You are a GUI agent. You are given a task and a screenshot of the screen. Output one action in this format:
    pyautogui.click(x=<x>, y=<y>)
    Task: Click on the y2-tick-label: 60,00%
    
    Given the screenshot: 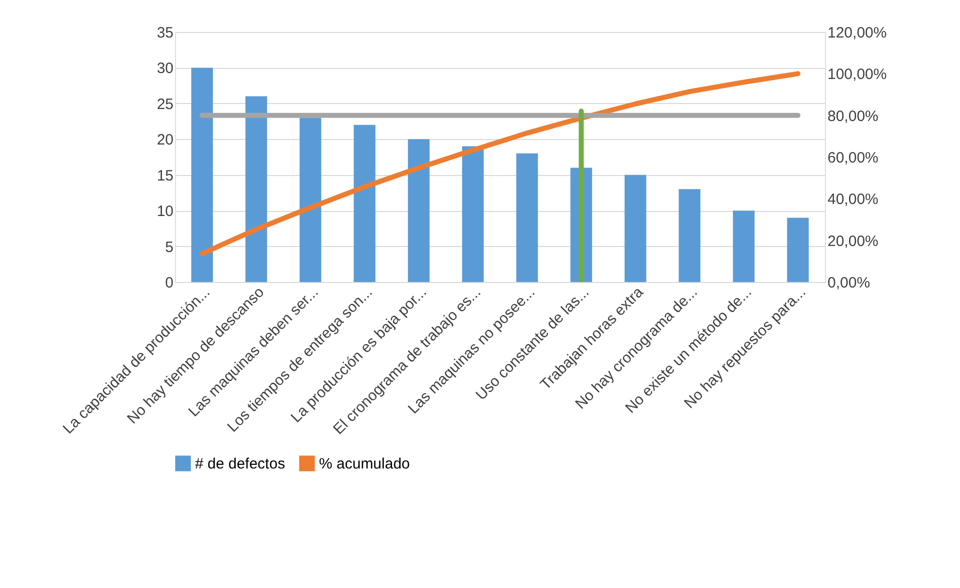 What is the action you would take?
    pyautogui.click(x=853, y=158)
    